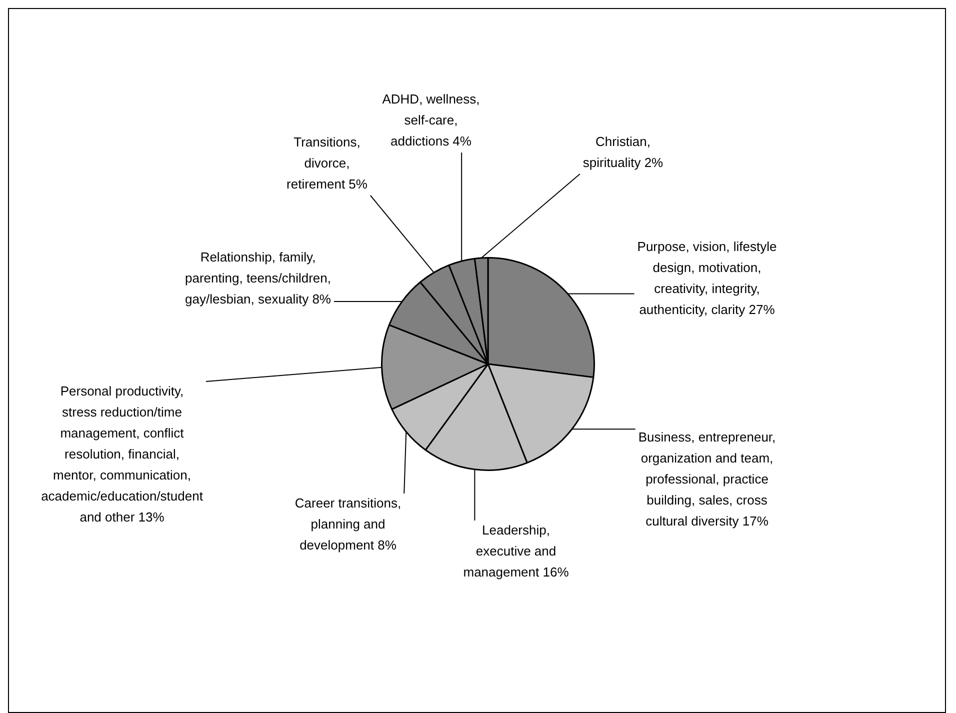  Describe the element at coordinates (707, 278) in the screenshot. I see `slice-label: Purpose, vision, lifestyle design, motivation, creativity, integrity, authenticity, clarity 27%` at that location.